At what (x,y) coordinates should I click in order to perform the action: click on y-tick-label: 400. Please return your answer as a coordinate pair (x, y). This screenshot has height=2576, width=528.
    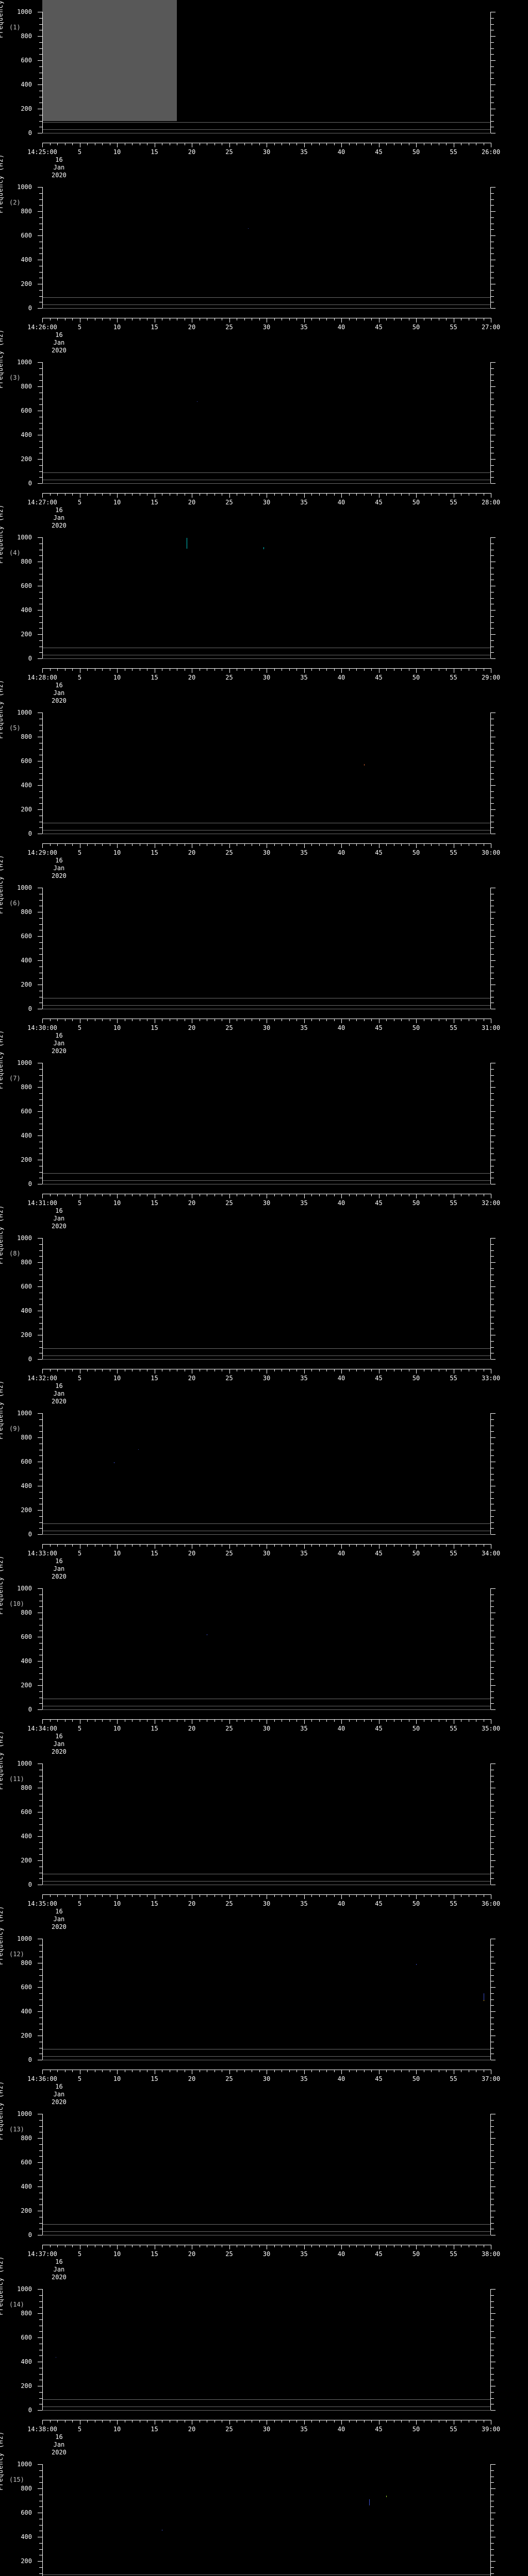
    Looking at the image, I should click on (27, 2011).